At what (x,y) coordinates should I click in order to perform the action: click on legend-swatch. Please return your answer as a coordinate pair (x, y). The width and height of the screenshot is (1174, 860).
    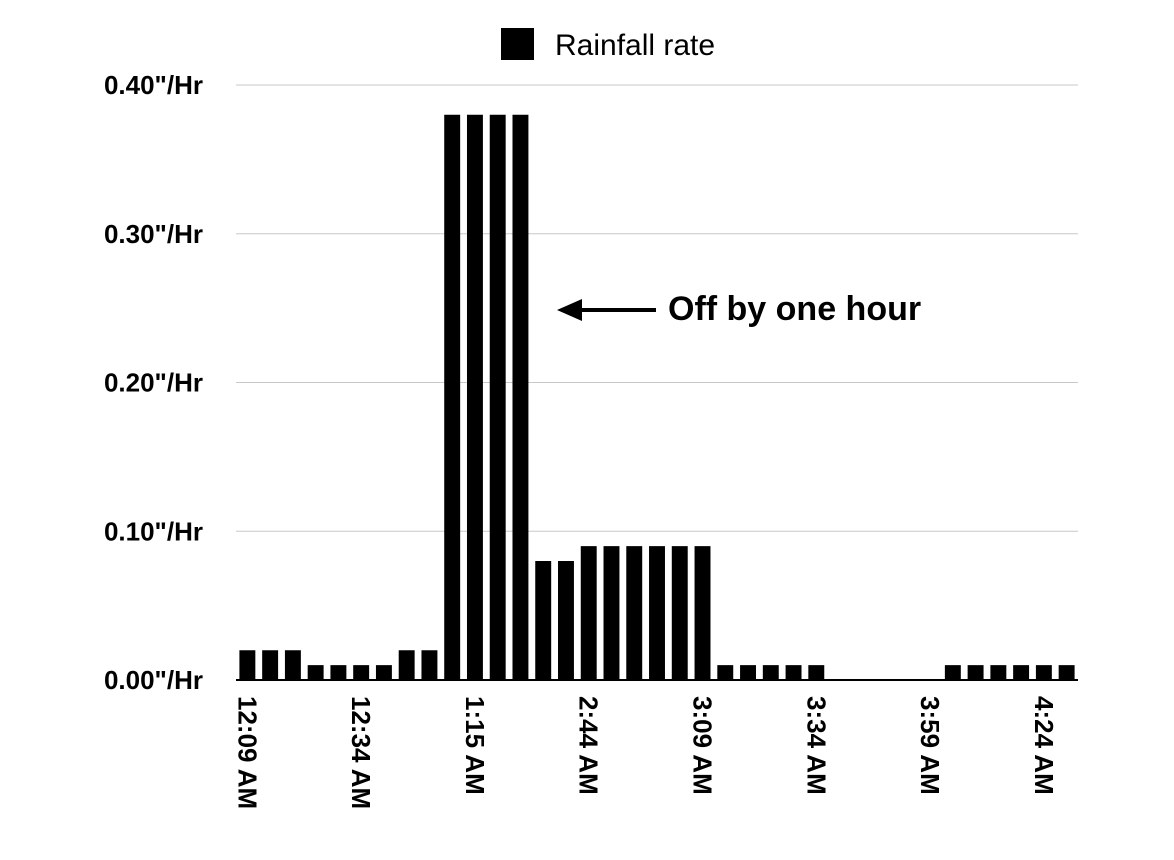
    Looking at the image, I should click on (517, 44).